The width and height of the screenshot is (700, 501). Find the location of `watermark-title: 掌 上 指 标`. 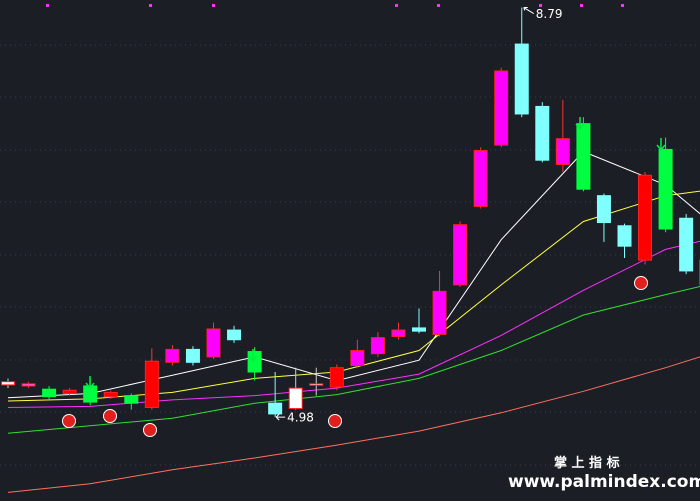

watermark-title: 掌 上 指 标 is located at coordinates (587, 463).